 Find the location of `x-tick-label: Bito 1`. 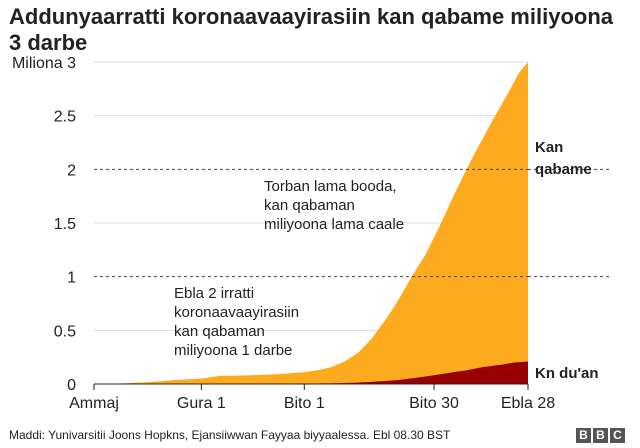

x-tick-label: Bito 1 is located at coordinates (304, 403).